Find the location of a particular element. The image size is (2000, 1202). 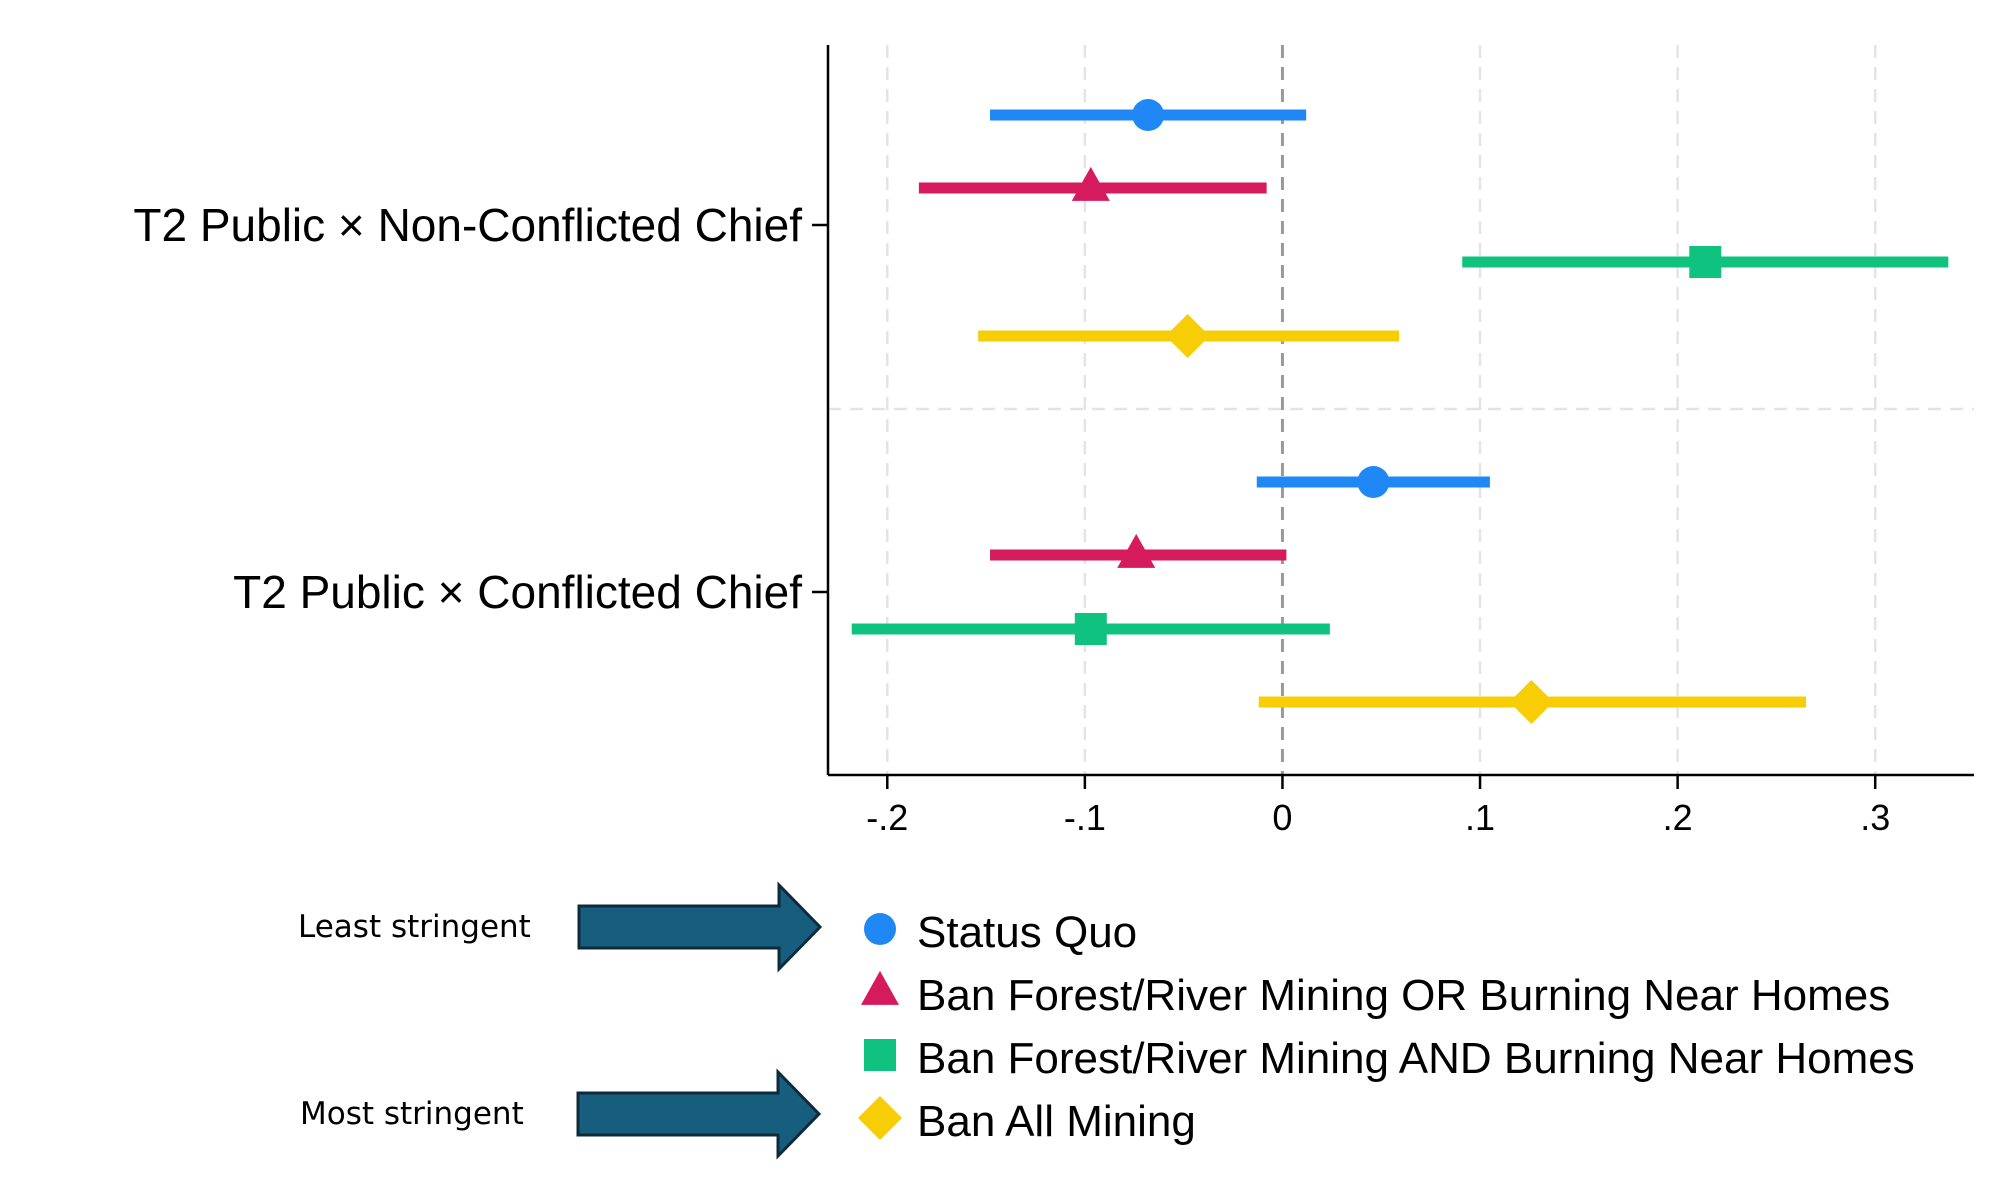

x-tick-label: -.2 is located at coordinates (887, 817).